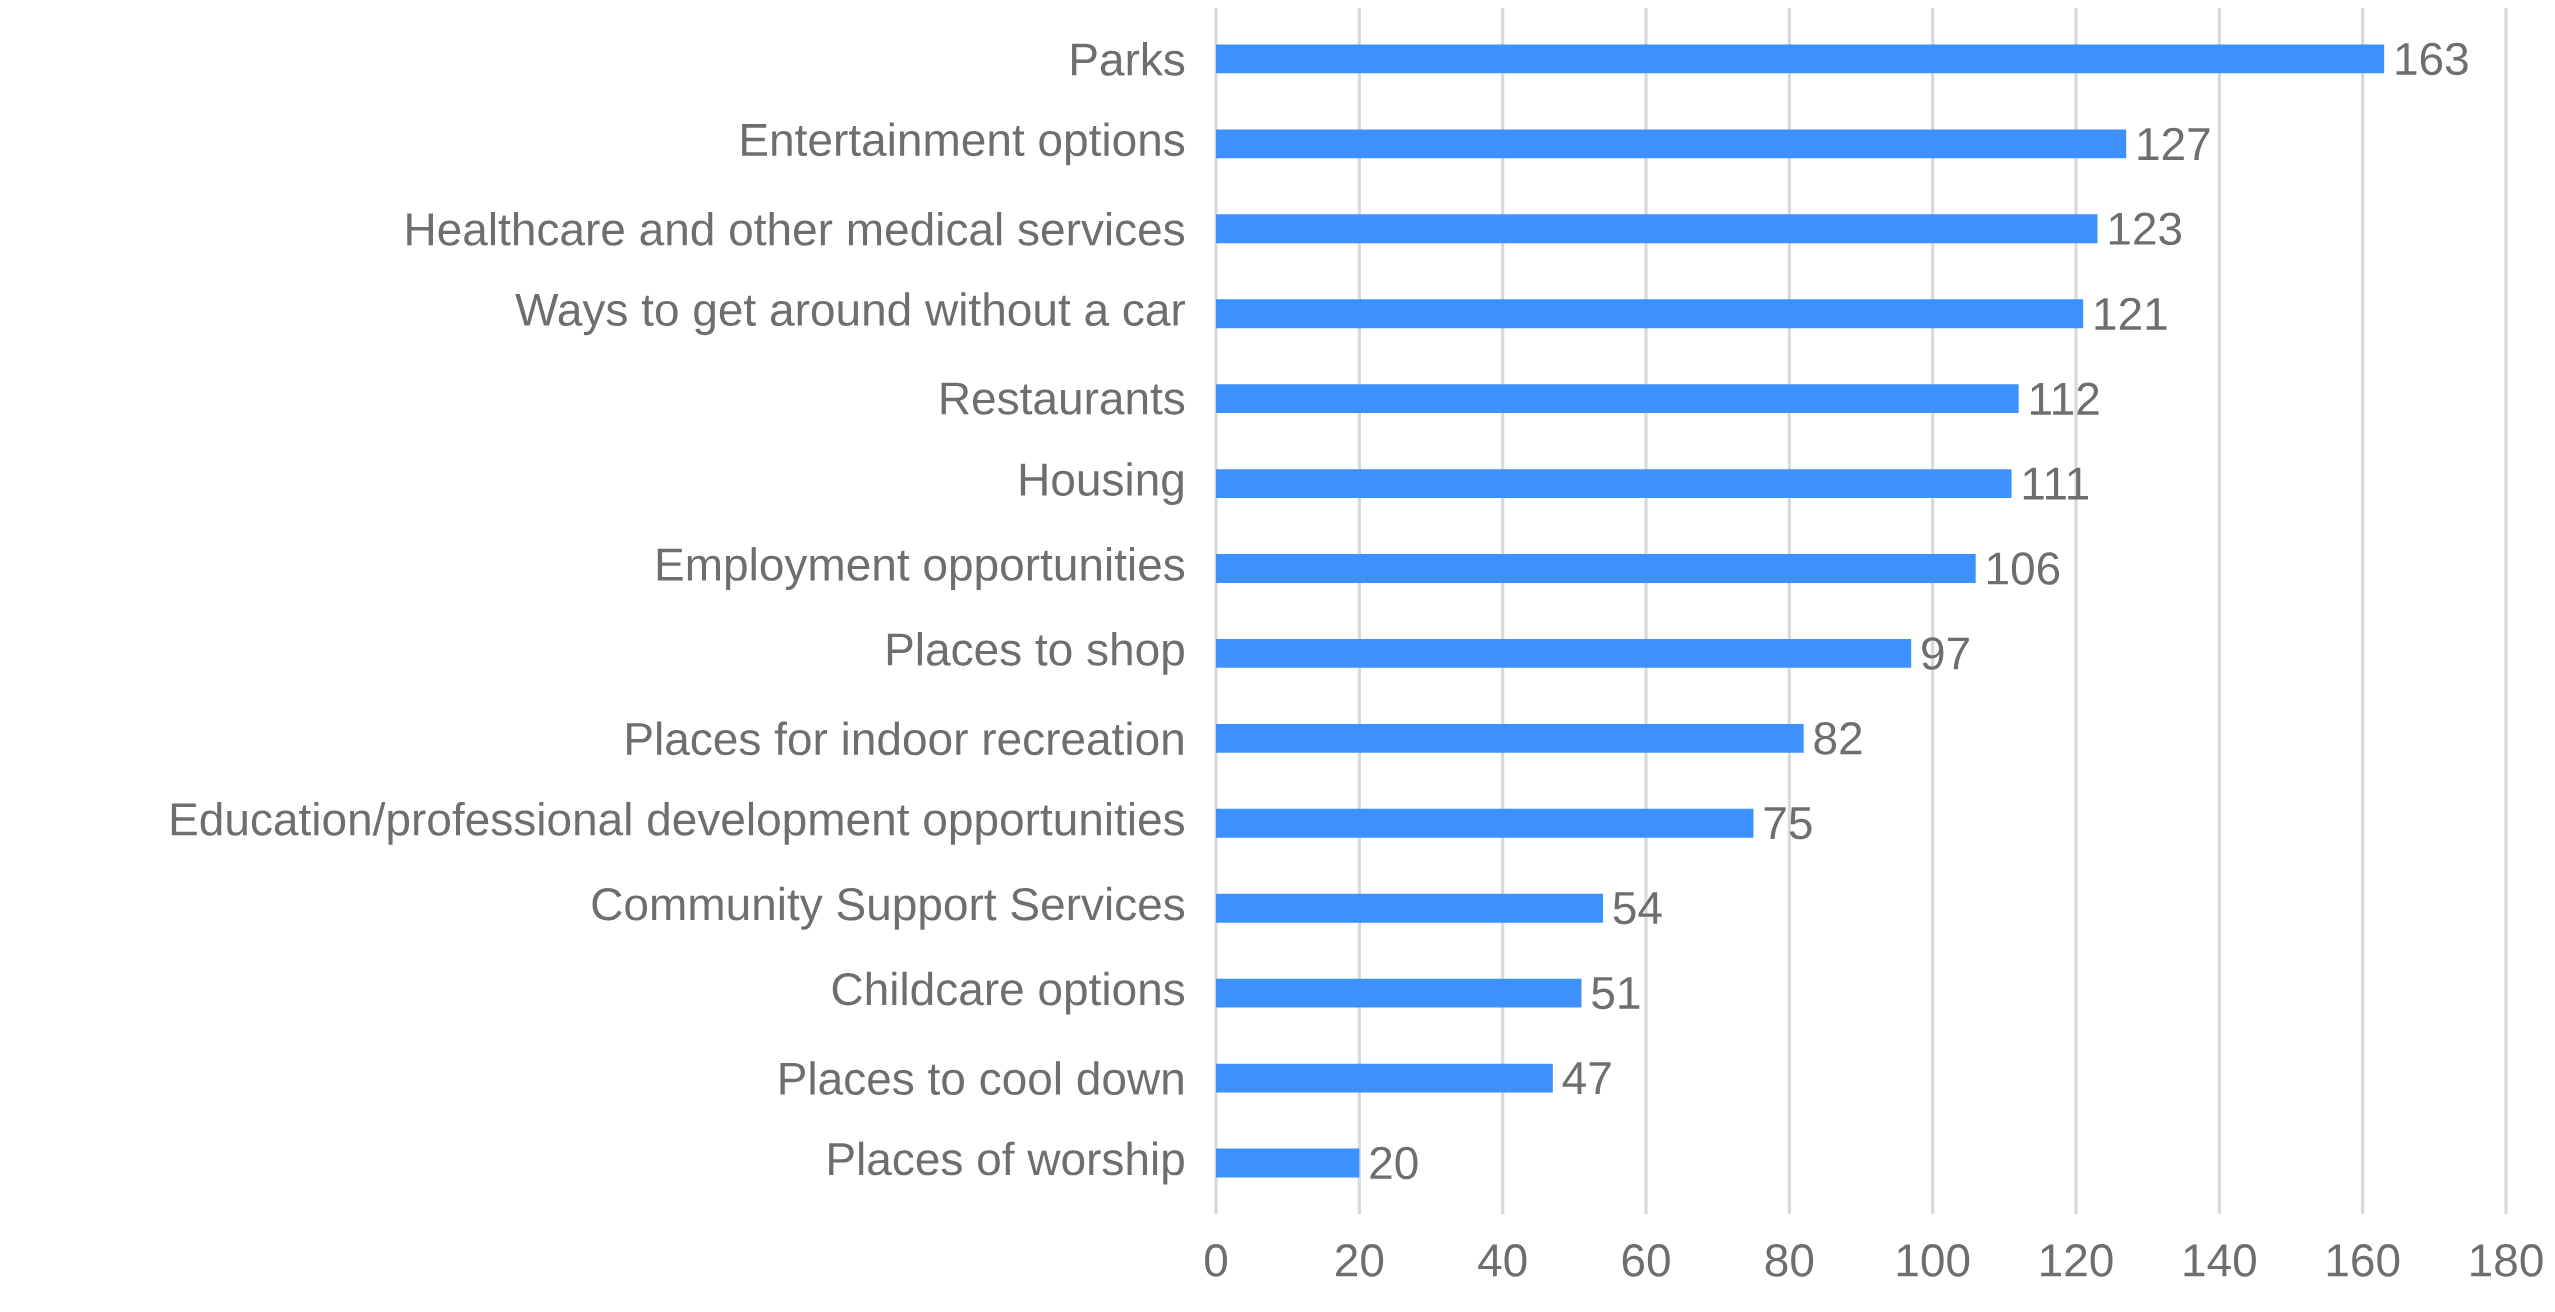 This screenshot has width=2555, height=1312. I want to click on y-tick-label: Childcare options, so click(1008, 993).